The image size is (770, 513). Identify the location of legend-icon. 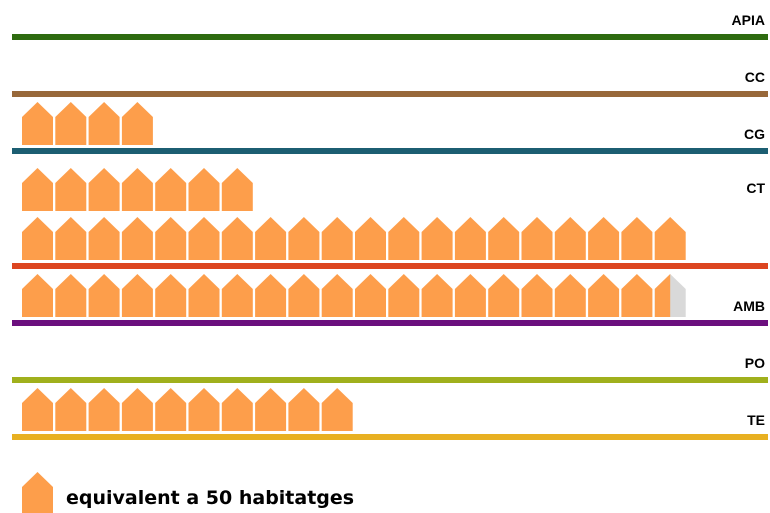
(37, 492).